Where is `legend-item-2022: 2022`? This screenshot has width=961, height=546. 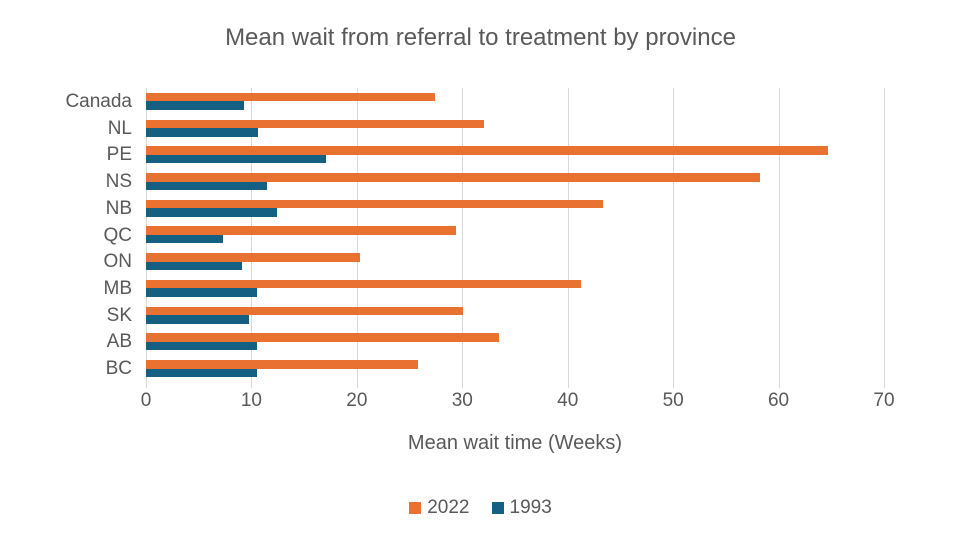
legend-item-2022: 2022 is located at coordinates (439, 507).